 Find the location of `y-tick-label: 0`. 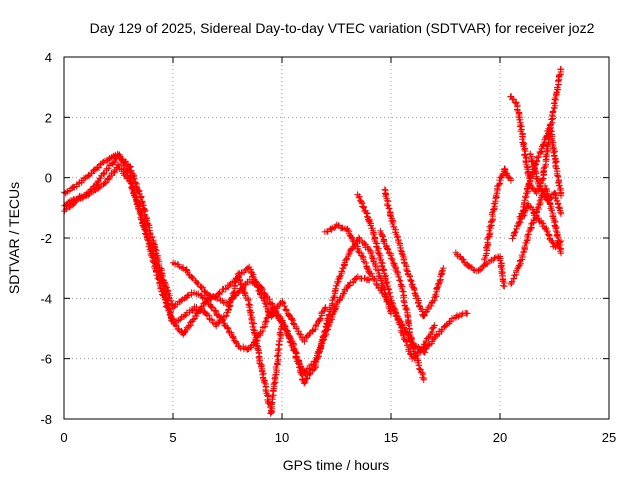

y-tick-label: 0 is located at coordinates (48, 178).